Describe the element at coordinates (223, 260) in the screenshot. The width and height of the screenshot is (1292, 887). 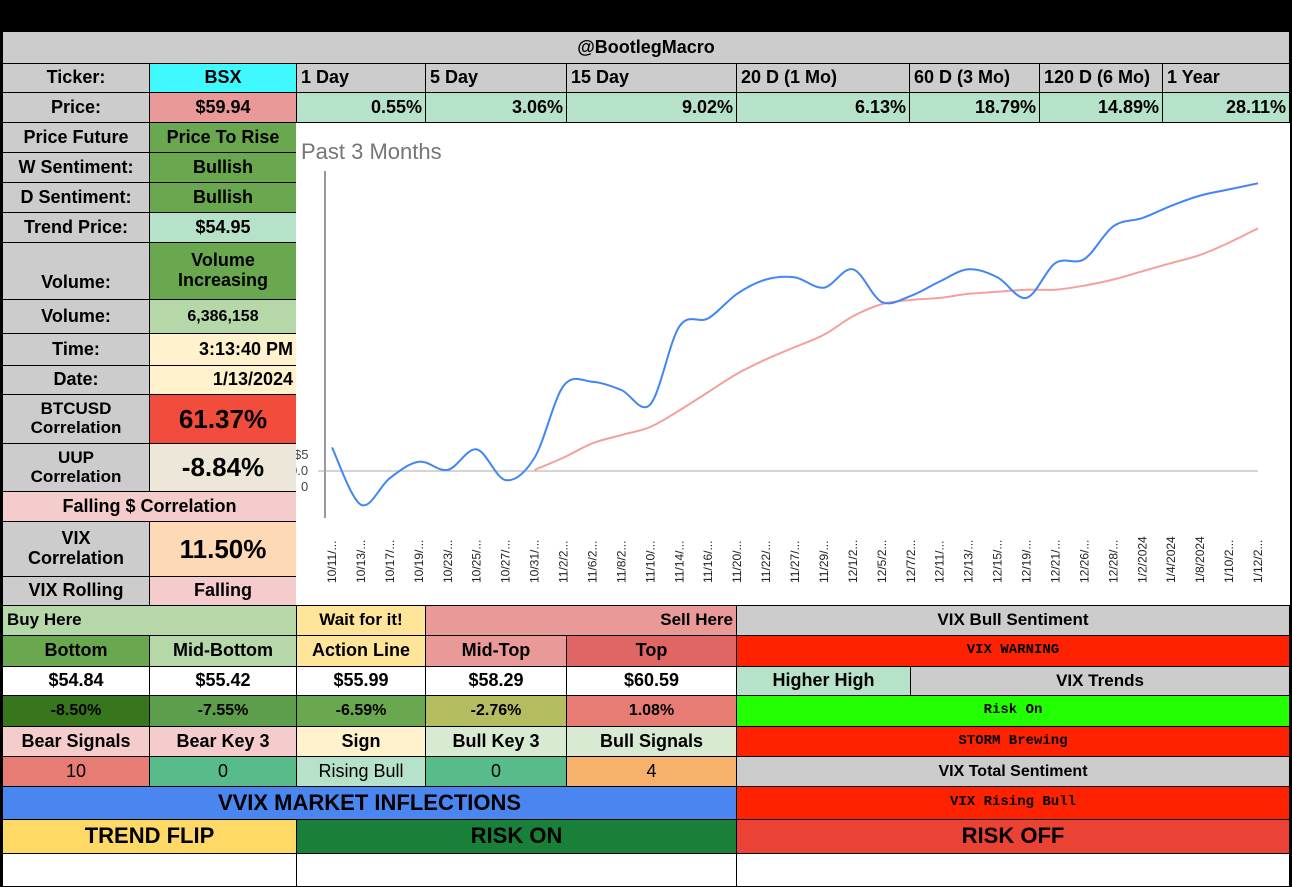
I see `volume-trend-line1: Volume` at that location.